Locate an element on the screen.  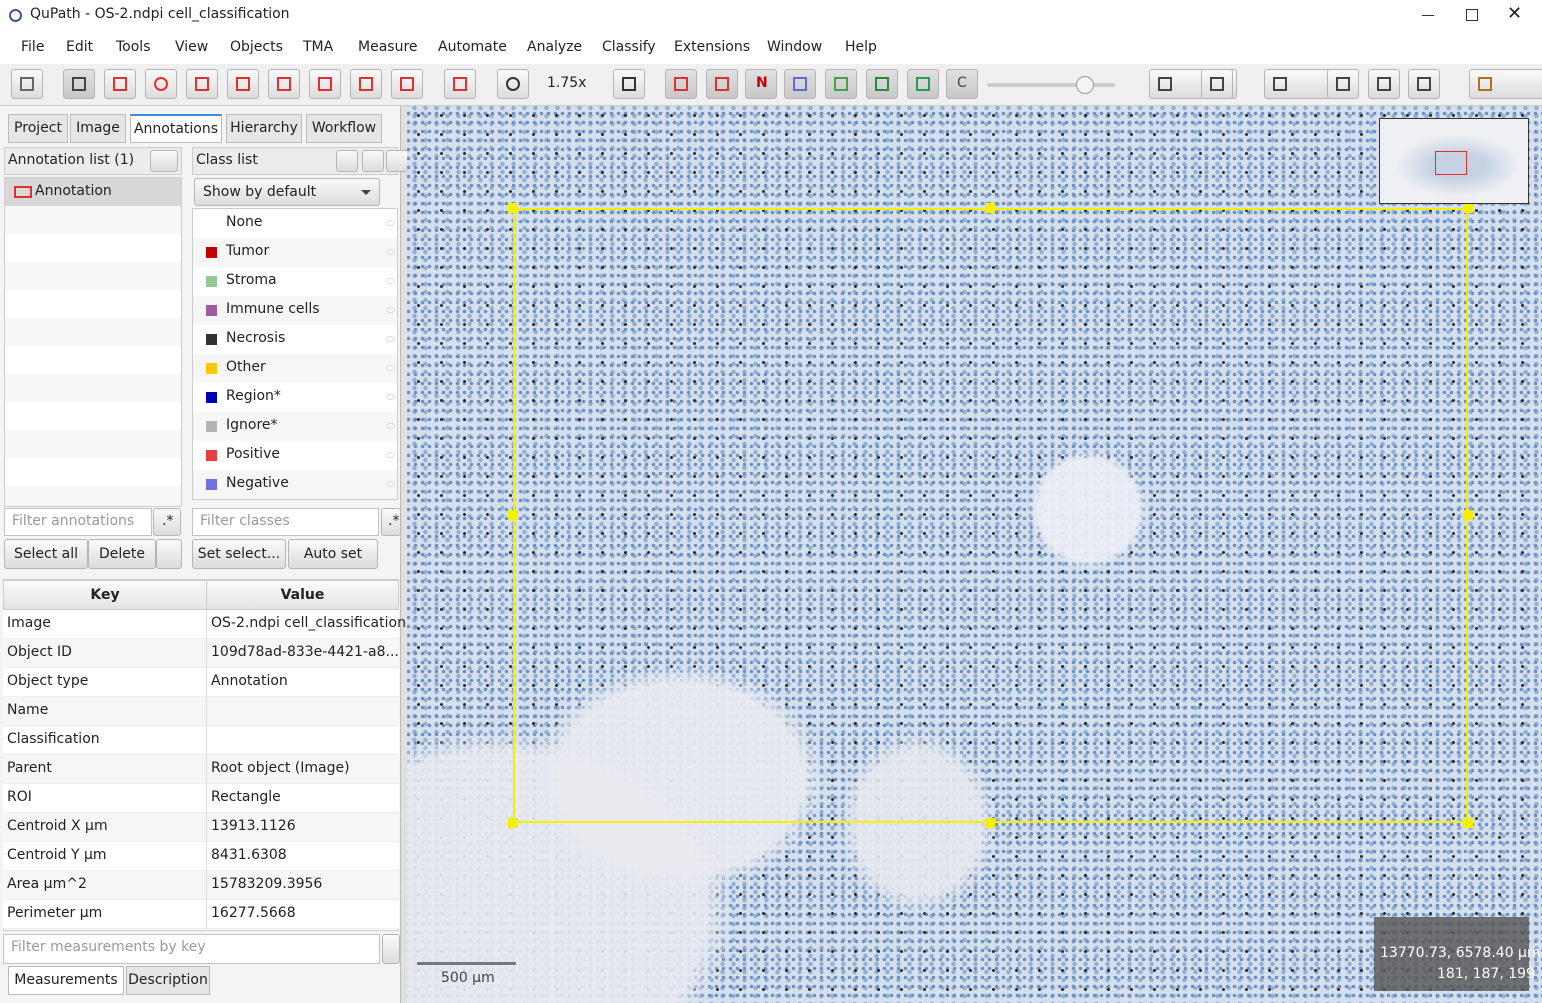
menu-item: Classify is located at coordinates (629, 47).